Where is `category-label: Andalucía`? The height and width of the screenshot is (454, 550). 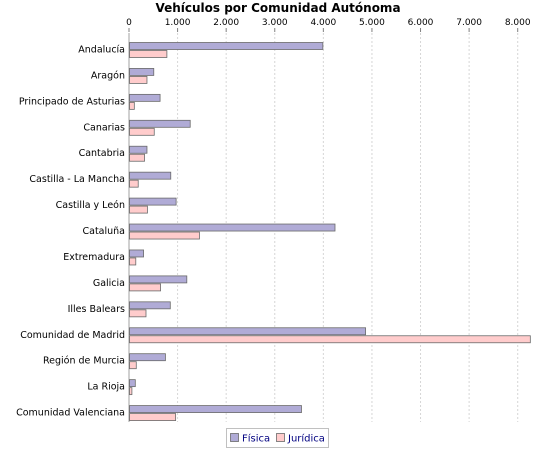
category-label: Andalucía is located at coordinates (101, 50).